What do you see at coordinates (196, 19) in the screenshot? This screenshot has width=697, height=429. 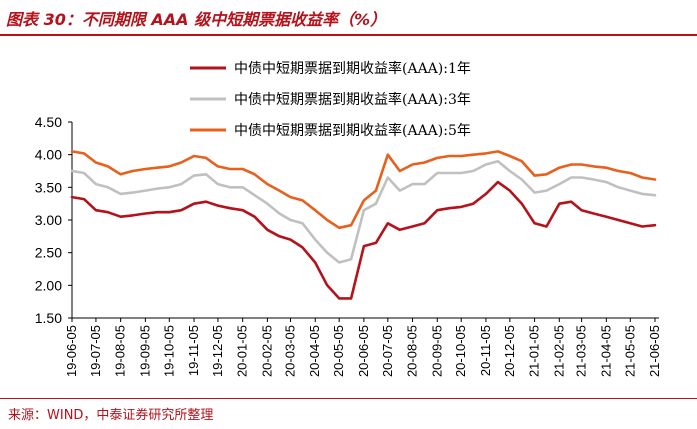 I see `chart-title: 图表 30：不同期限 AAA 级中短期票据收益率（%）` at bounding box center [196, 19].